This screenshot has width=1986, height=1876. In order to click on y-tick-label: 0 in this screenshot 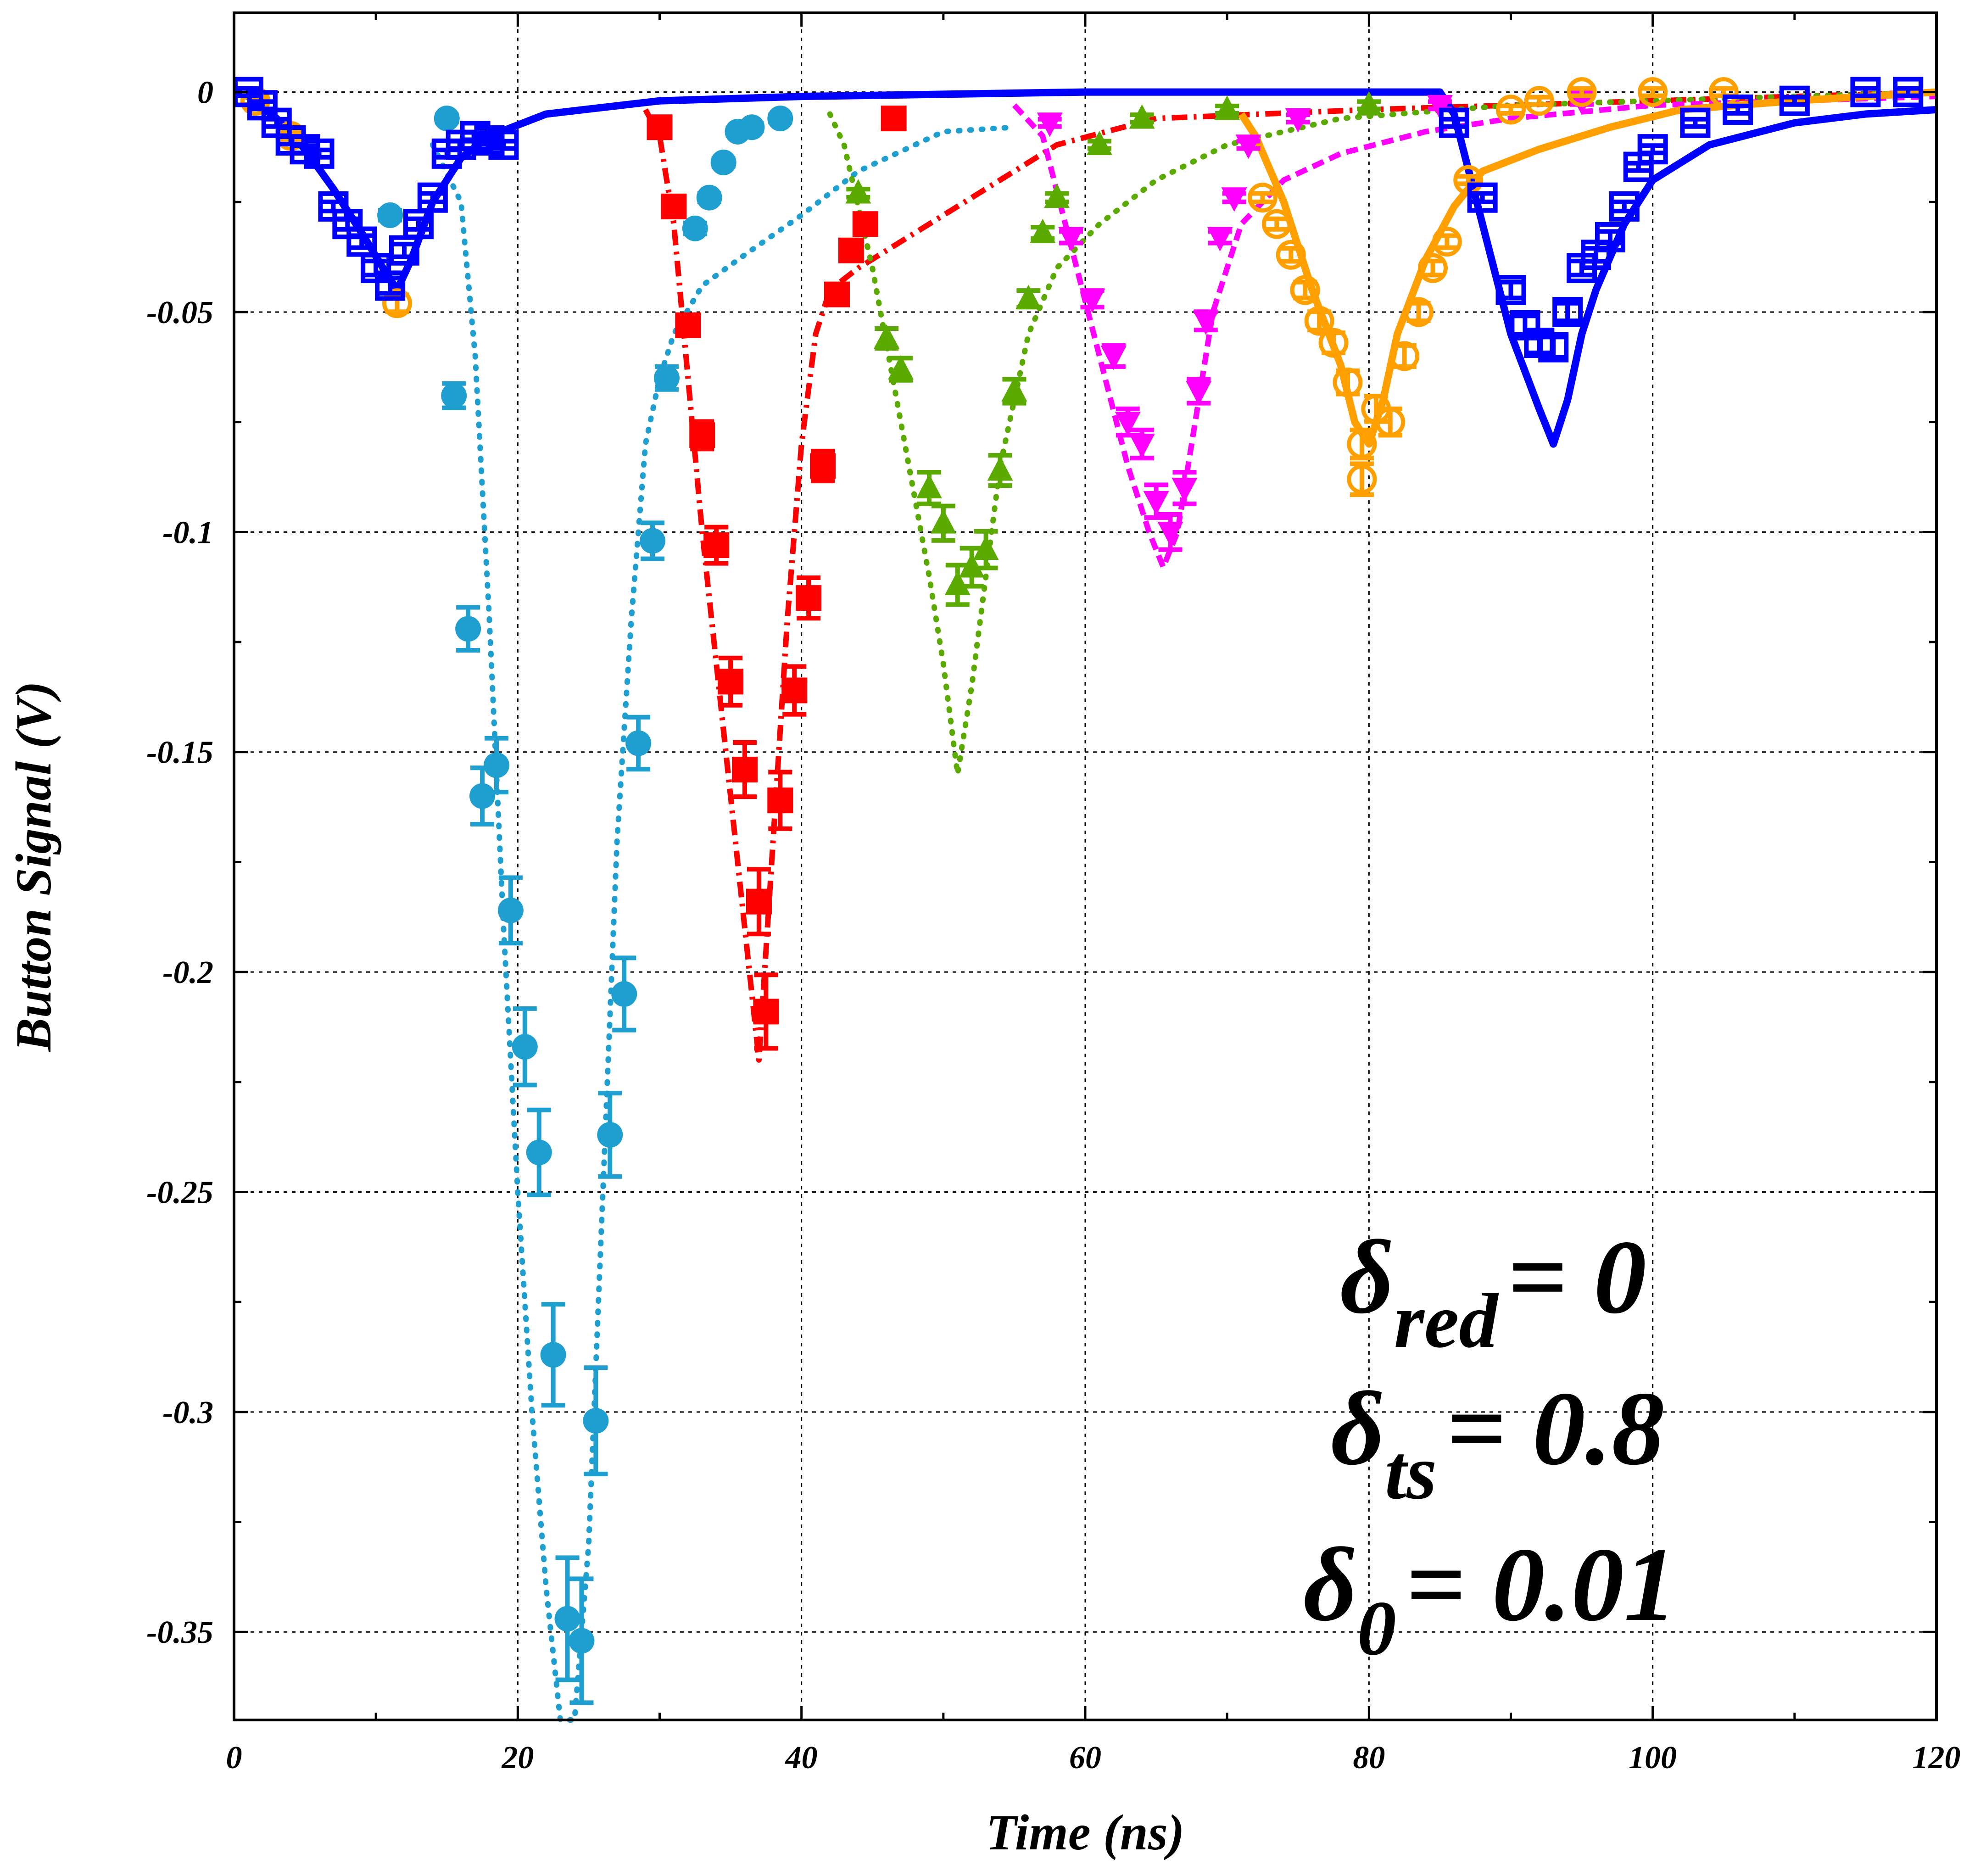, I will do `click(205, 93)`.